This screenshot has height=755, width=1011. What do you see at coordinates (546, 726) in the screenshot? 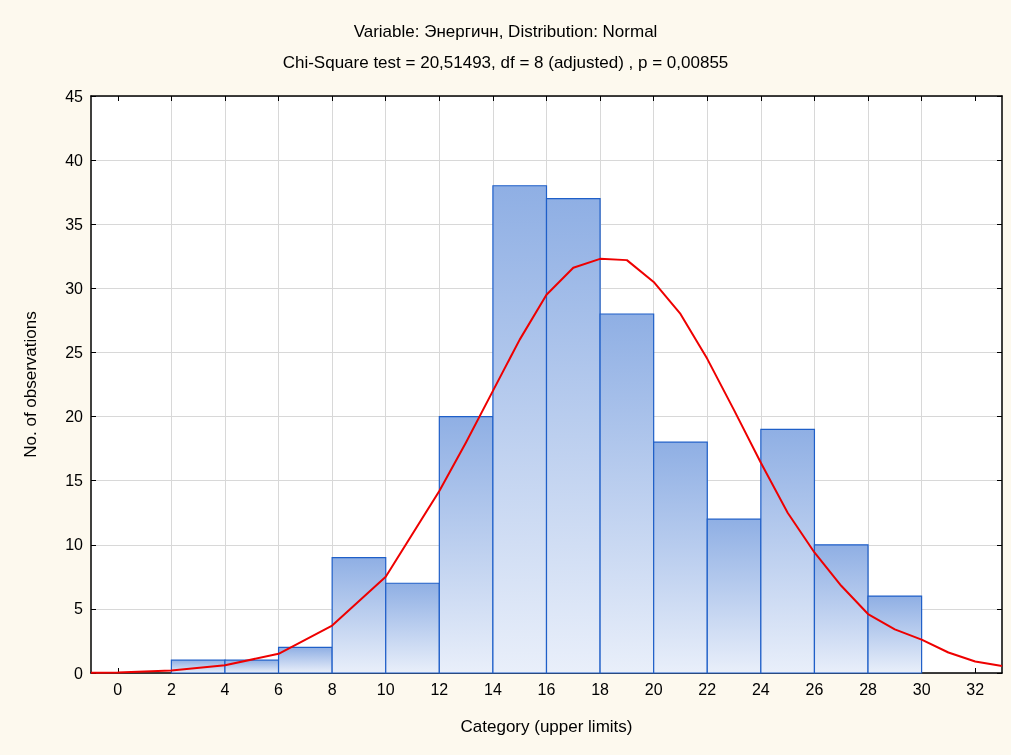
I see `x-axis-title: Category (upper limits)` at bounding box center [546, 726].